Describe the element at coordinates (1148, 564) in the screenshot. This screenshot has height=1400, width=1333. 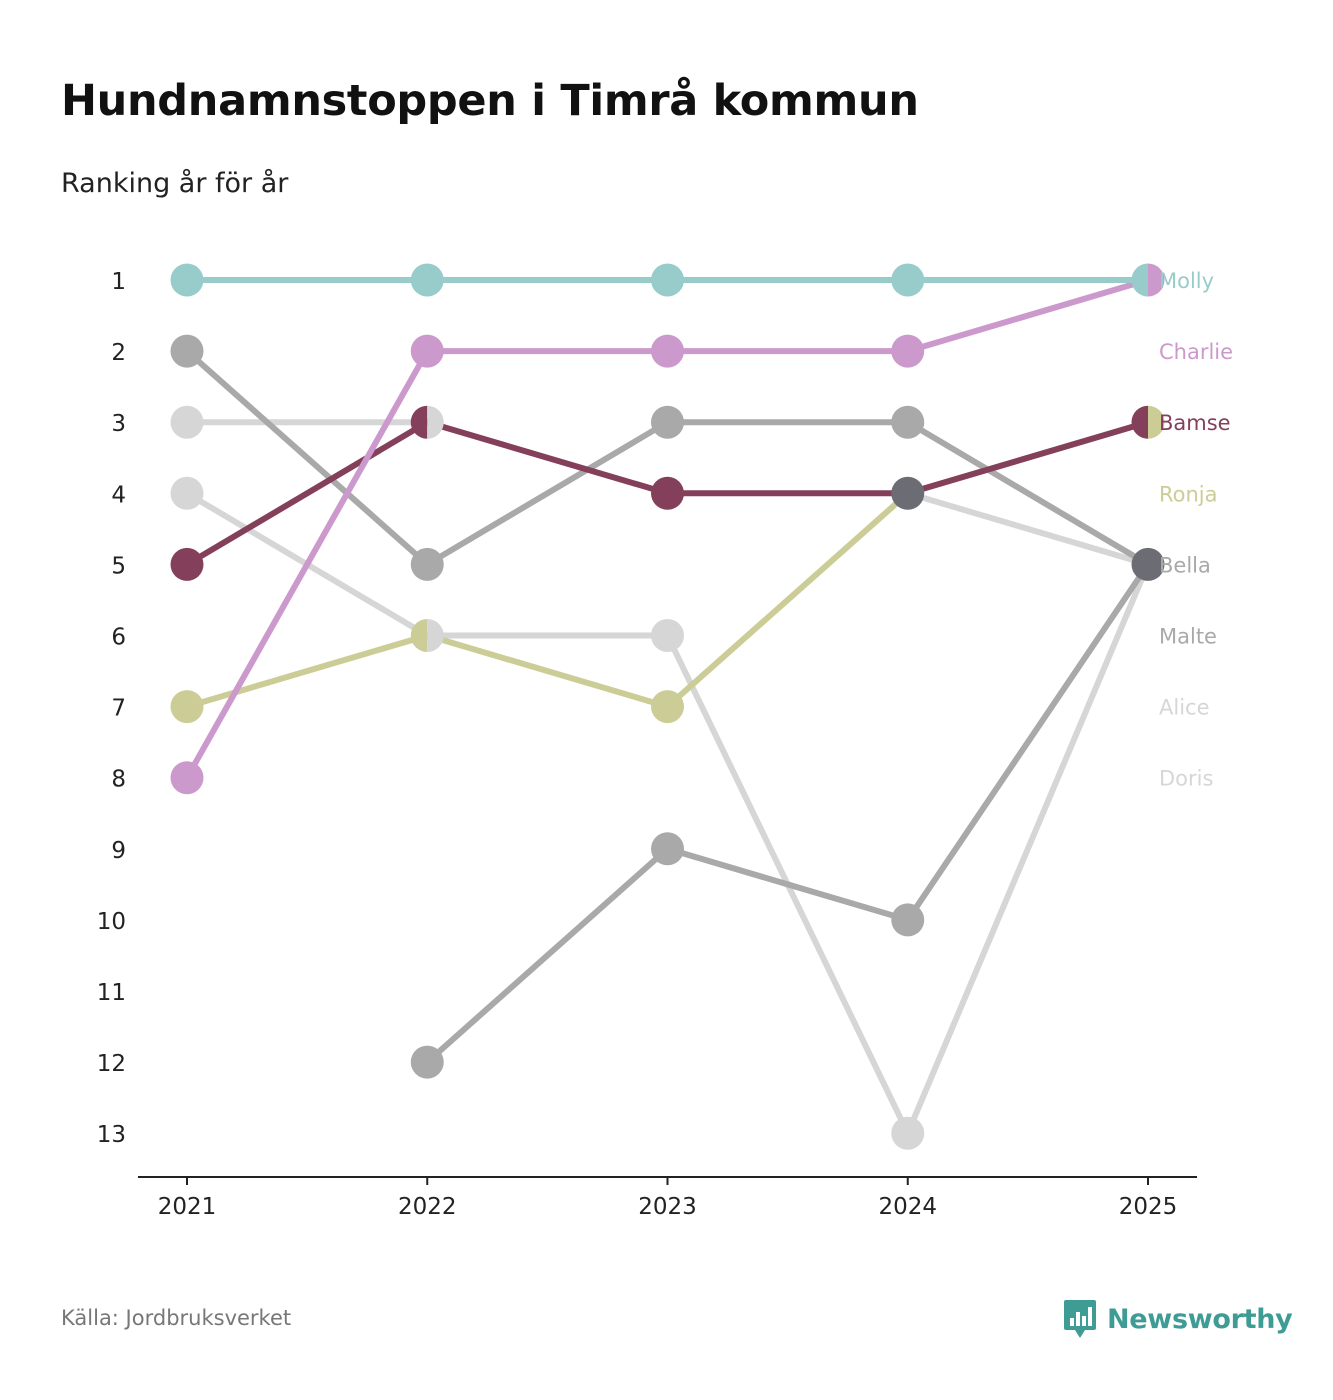
I see `point-shared-doris-alice-malte-bella-2025` at that location.